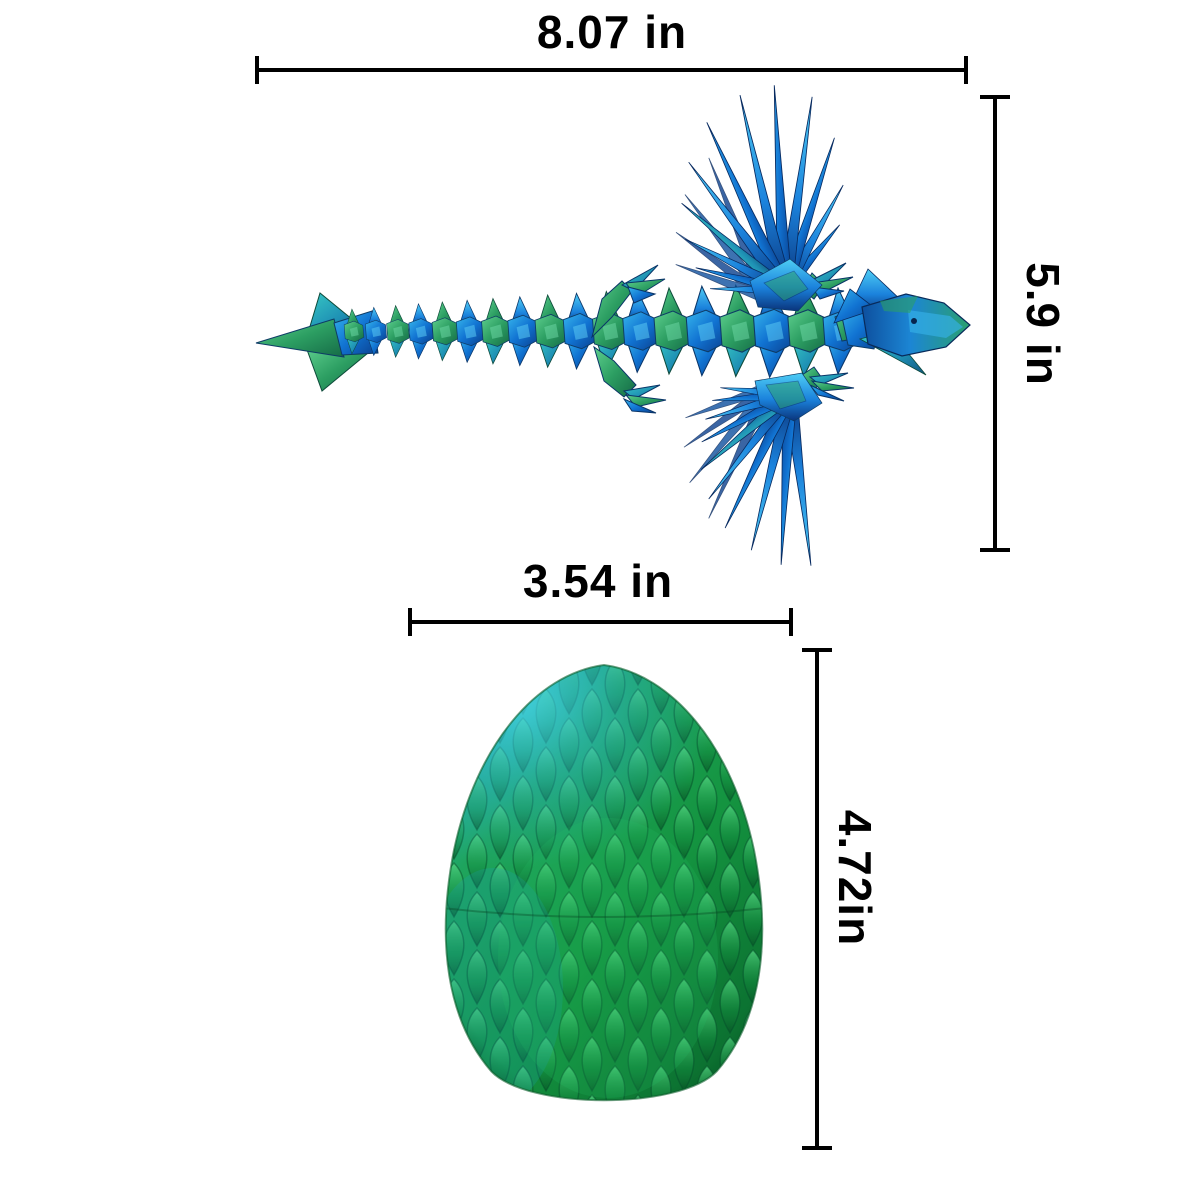 This screenshot has height=1200, width=1200. Describe the element at coordinates (598, 581) in the screenshot. I see `egg-width-label: 3.54 in` at that location.